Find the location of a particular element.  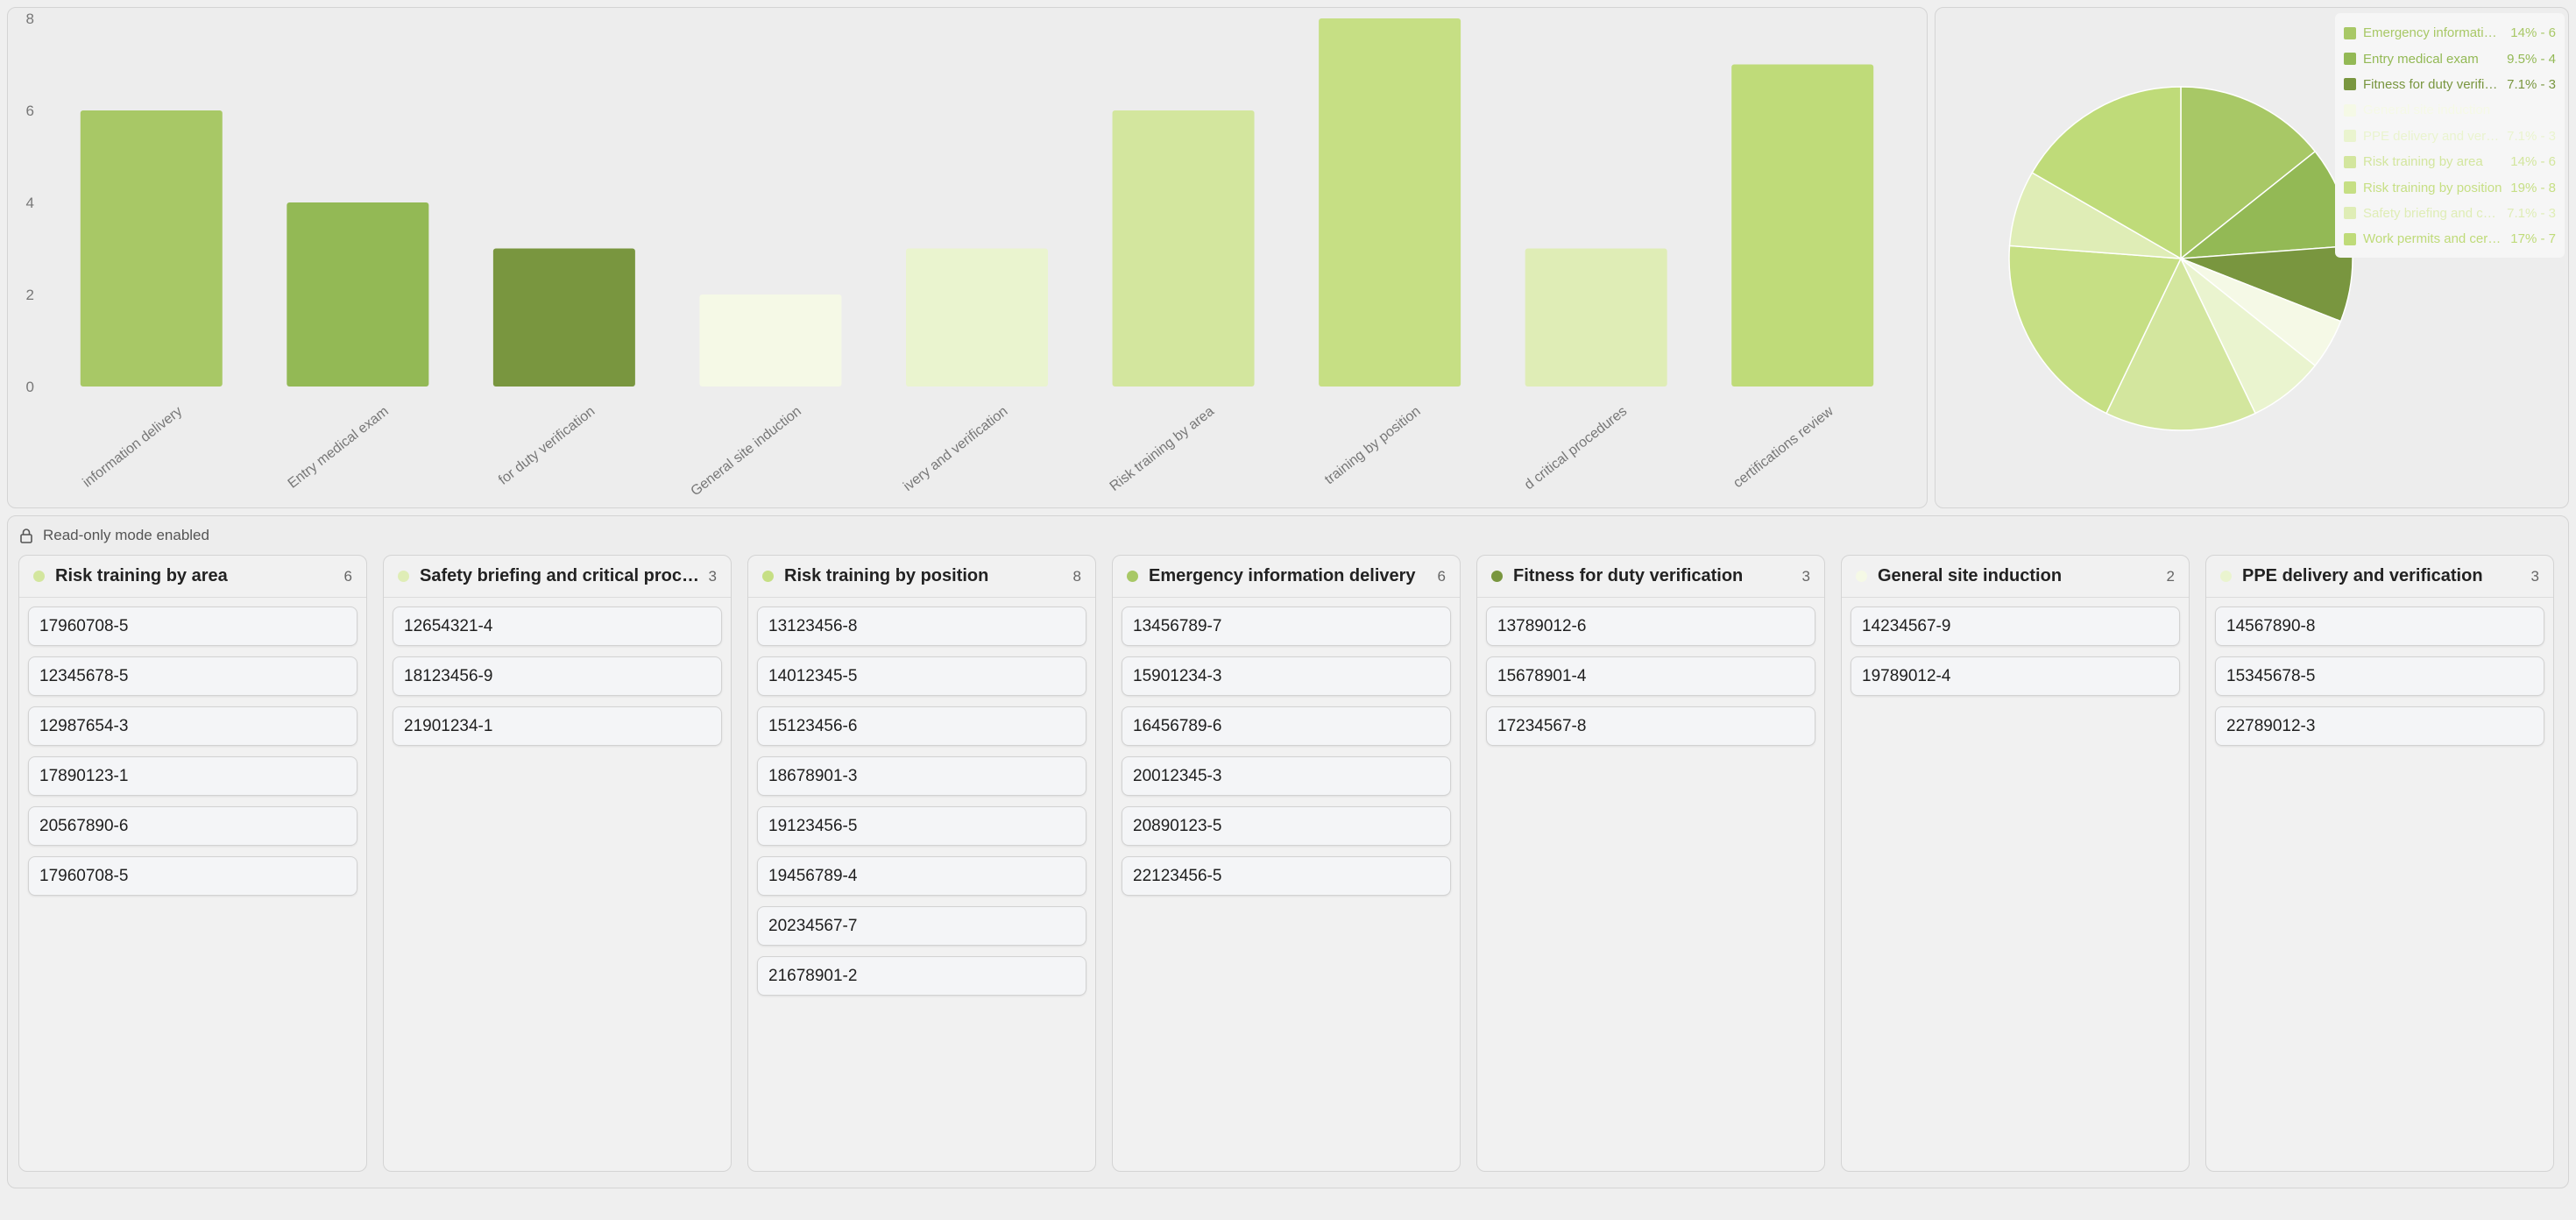

pie-chart is located at coordinates (2180, 258).